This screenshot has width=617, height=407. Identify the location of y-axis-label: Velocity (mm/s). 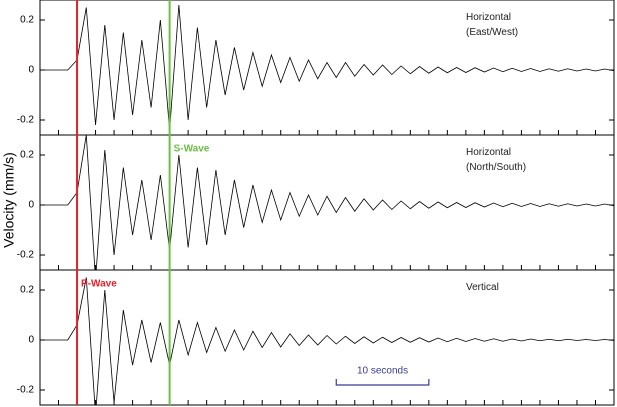
(9, 200).